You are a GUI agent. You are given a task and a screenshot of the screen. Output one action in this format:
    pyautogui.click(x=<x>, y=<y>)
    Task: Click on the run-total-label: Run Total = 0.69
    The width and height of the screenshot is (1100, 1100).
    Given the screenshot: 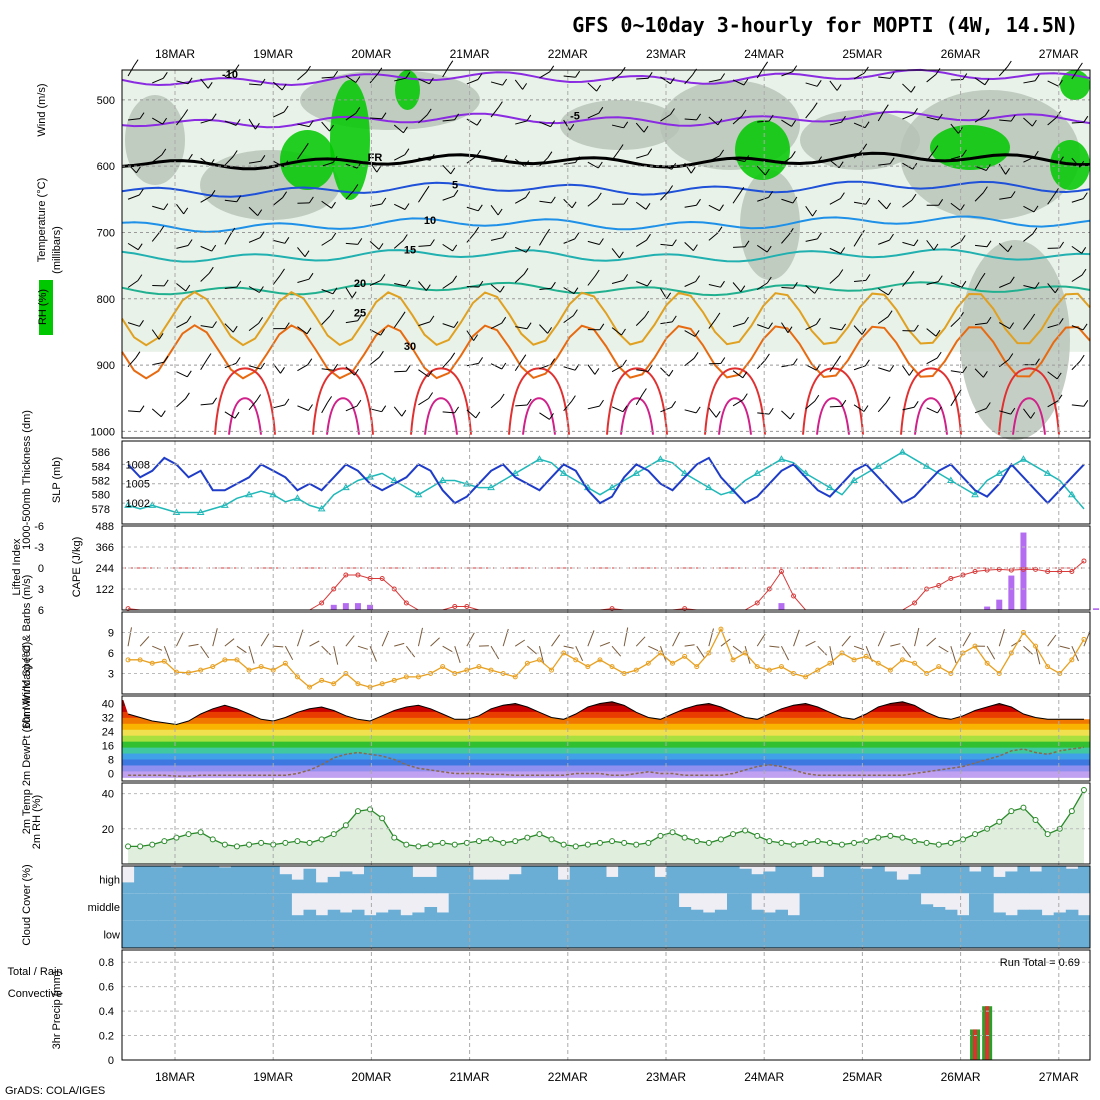 What is the action you would take?
    pyautogui.click(x=1040, y=963)
    